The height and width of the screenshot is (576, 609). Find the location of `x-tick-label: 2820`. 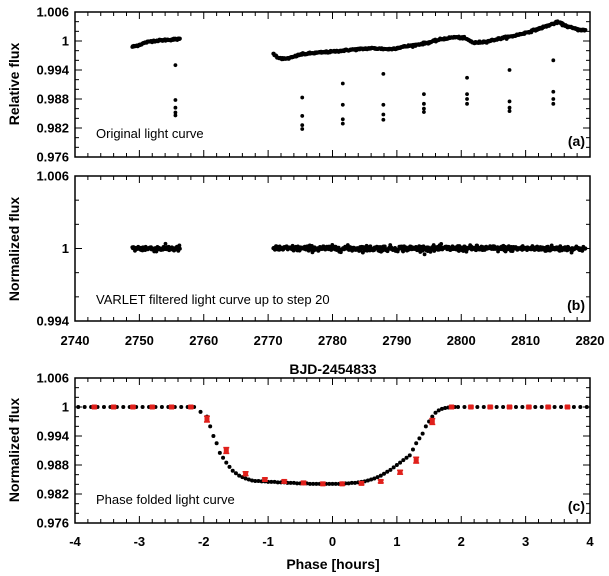

x-tick-label: 2820 is located at coordinates (590, 340).